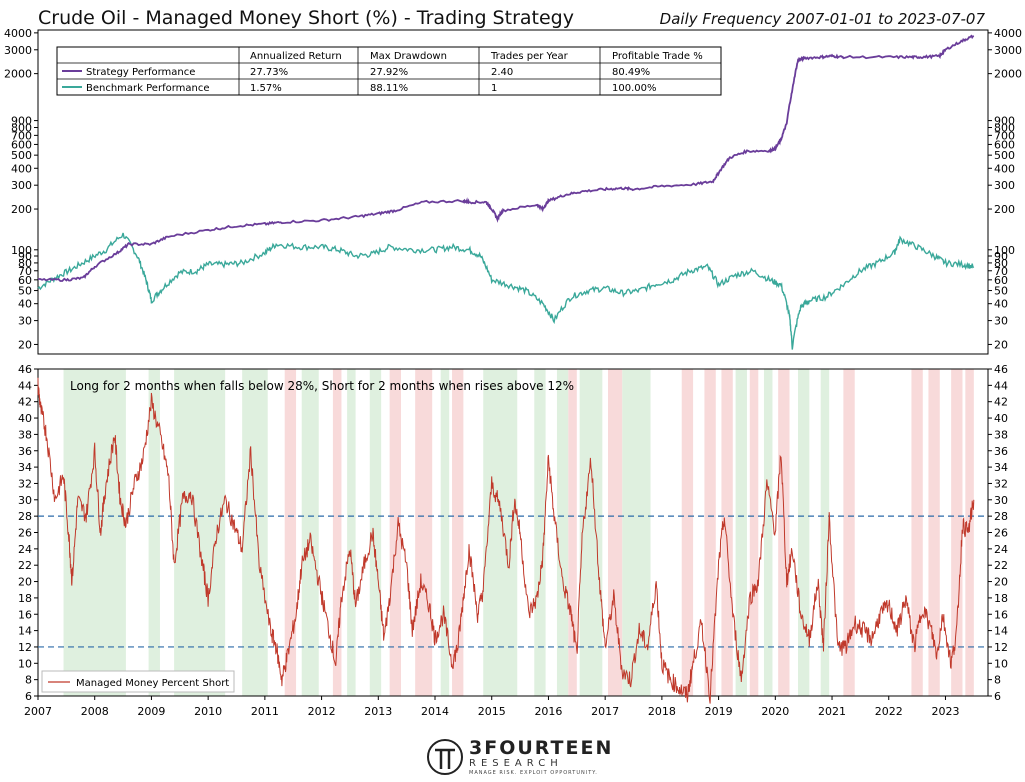  I want to click on performance-y-tick-label: 70, so click(1001, 271).